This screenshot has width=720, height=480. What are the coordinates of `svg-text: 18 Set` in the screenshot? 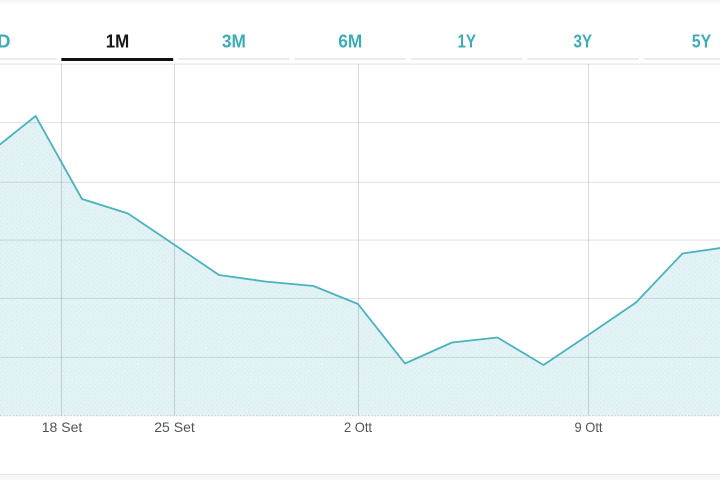 It's located at (62, 427).